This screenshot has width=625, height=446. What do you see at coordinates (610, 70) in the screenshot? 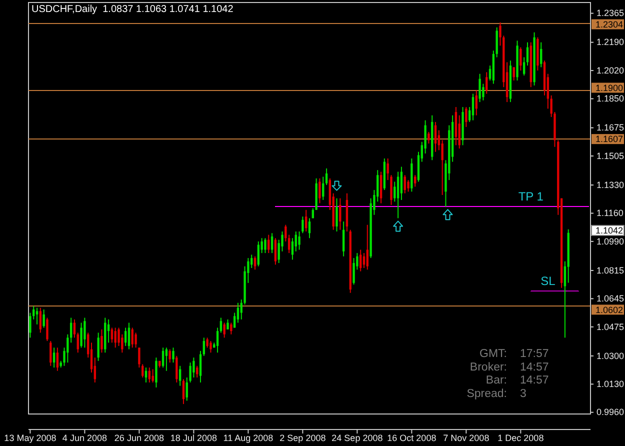
I see `y-tick-label: 1.2020` at bounding box center [610, 70].